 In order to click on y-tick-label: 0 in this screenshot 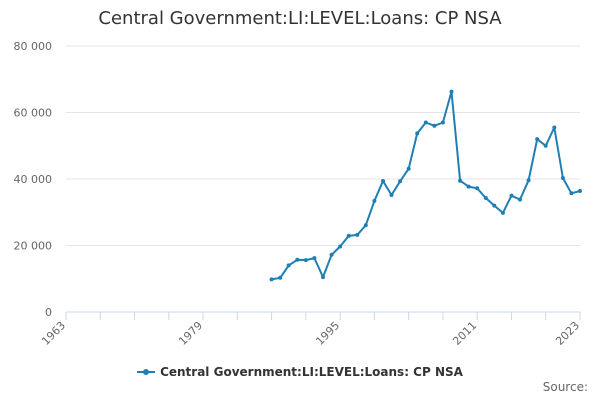, I will do `click(48, 312)`.